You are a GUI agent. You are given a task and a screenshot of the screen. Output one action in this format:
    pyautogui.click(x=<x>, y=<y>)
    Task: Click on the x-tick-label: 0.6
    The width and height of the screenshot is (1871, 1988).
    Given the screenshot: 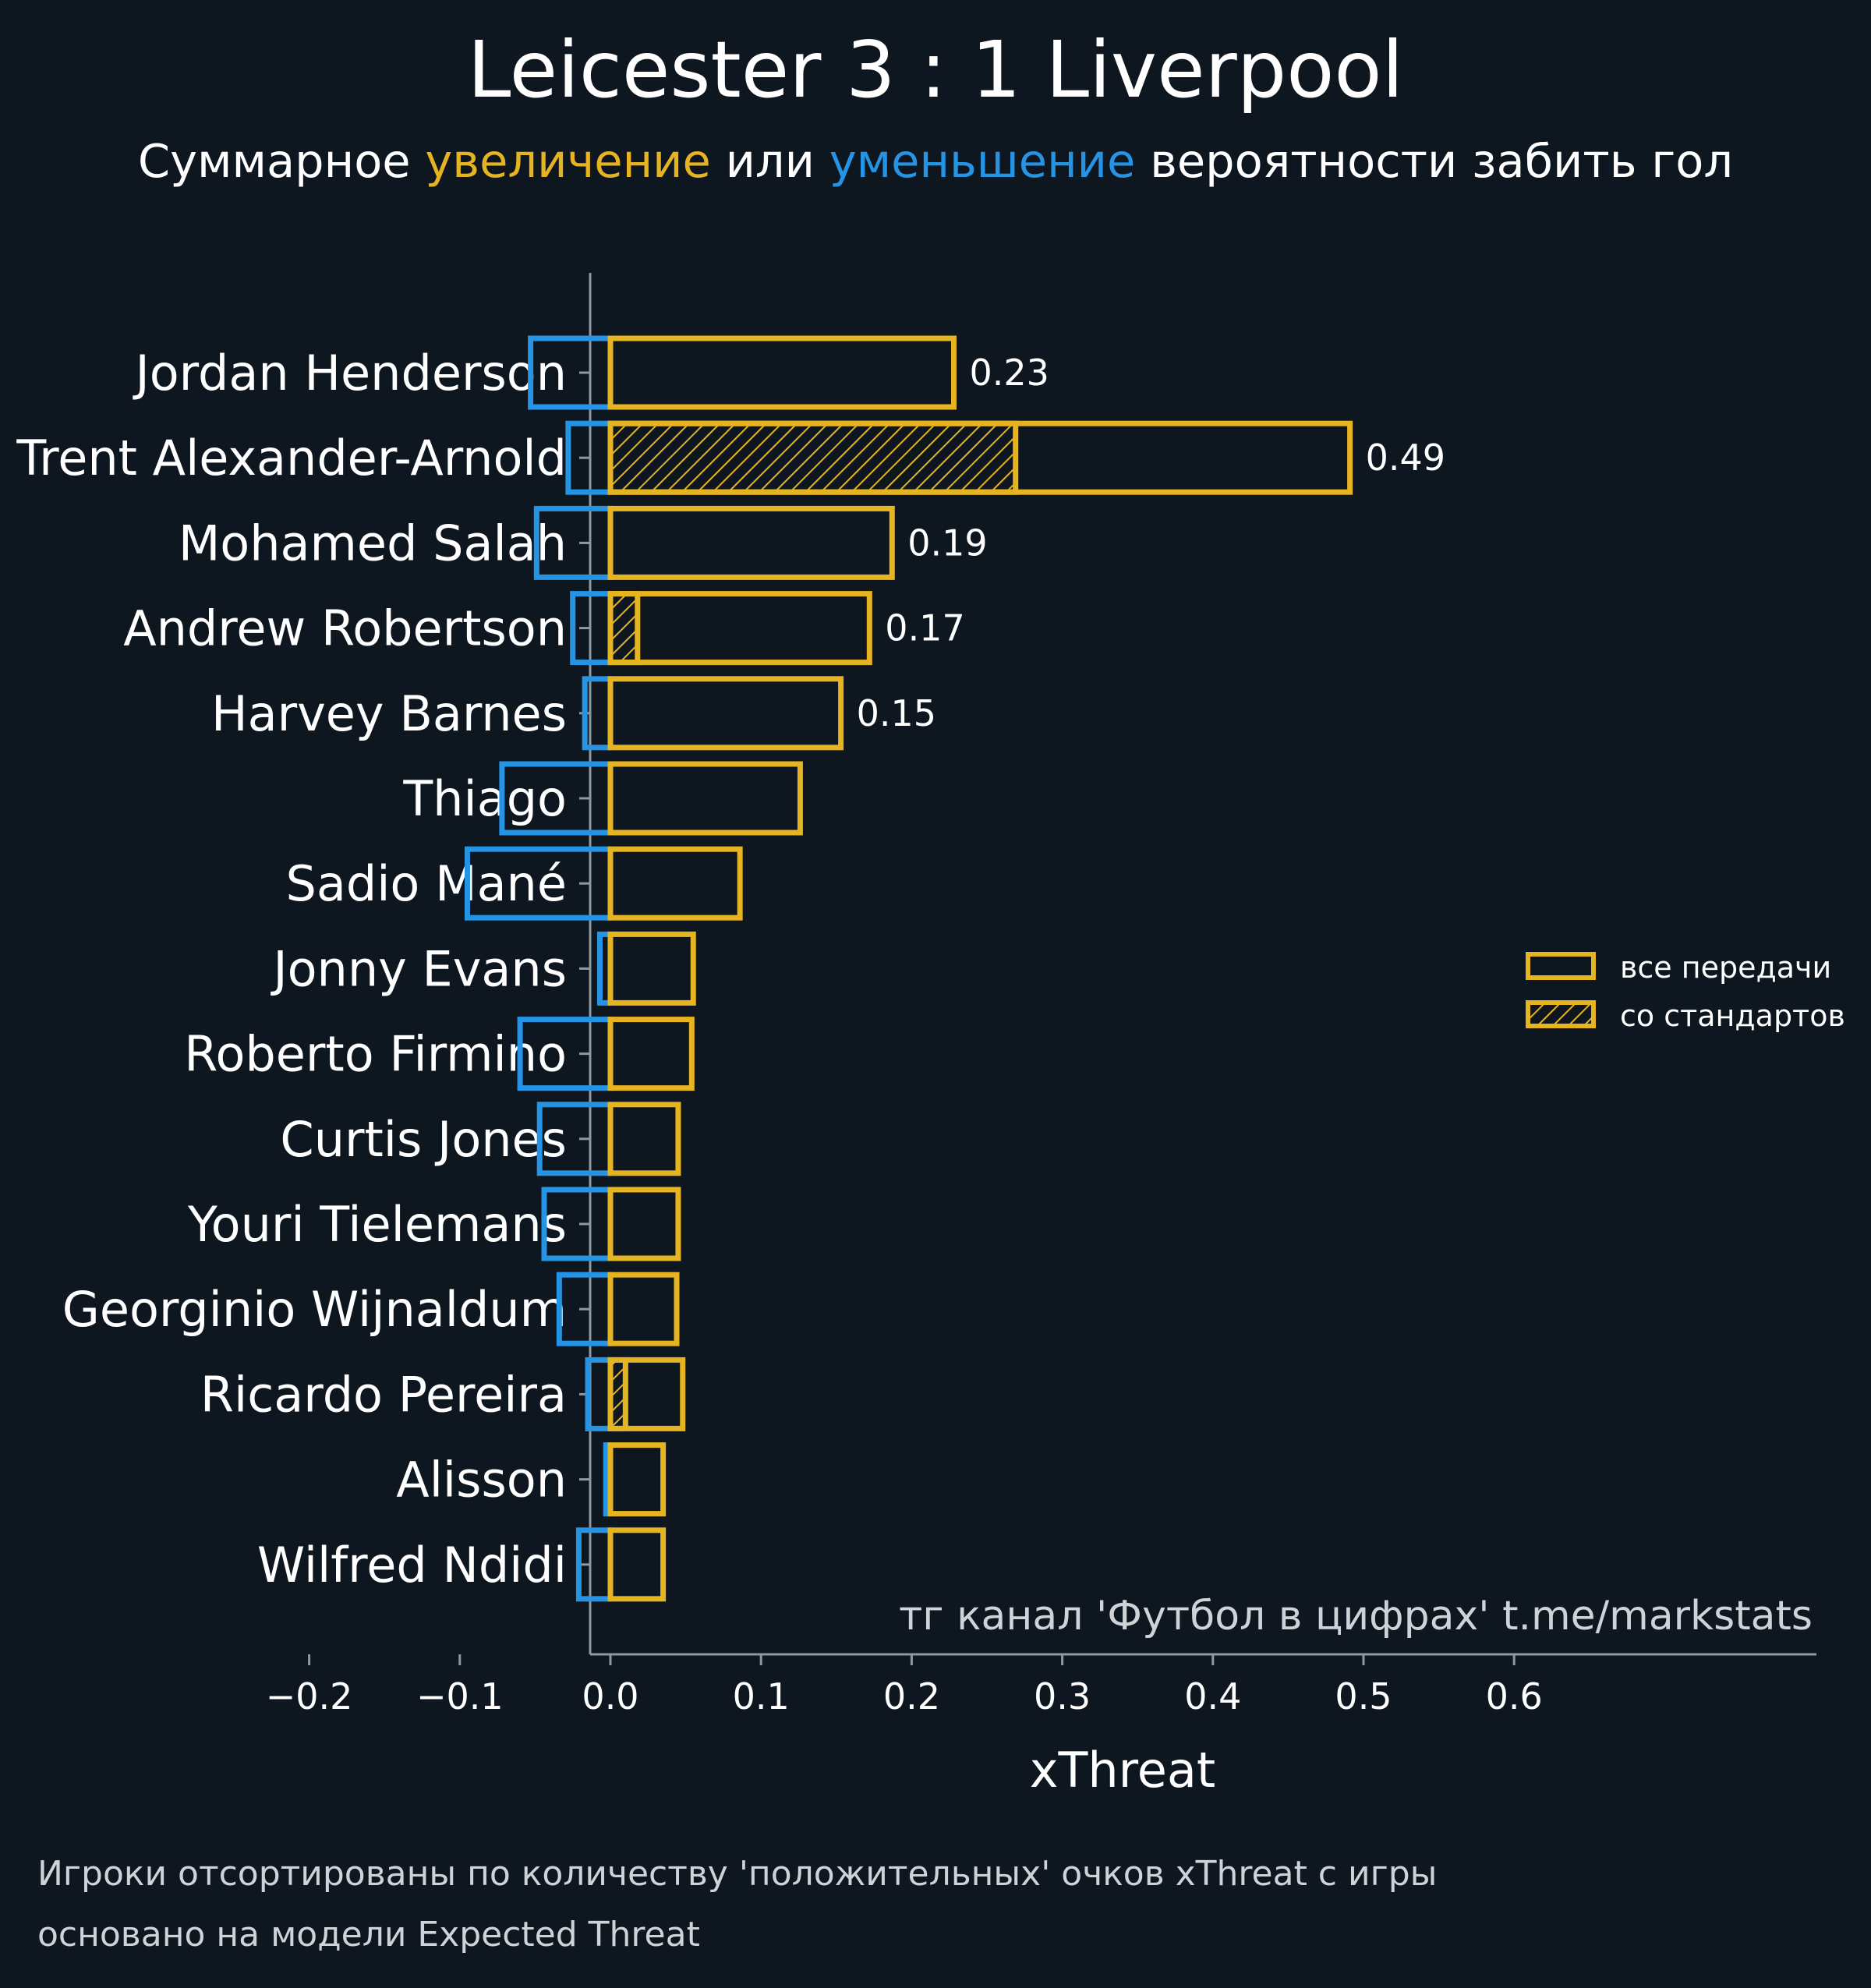 What is the action you would take?
    pyautogui.click(x=1514, y=1696)
    